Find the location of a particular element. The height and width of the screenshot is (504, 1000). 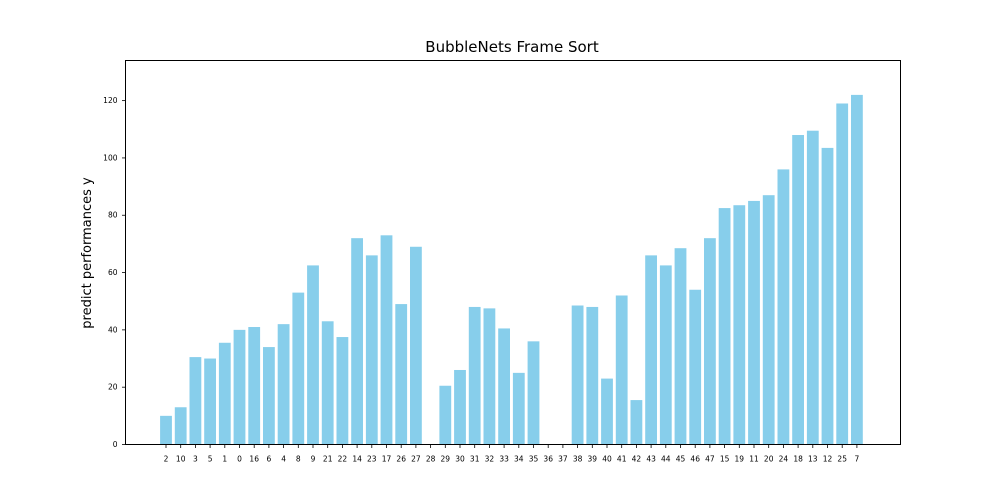

x-tick-label: 13 is located at coordinates (813, 459).